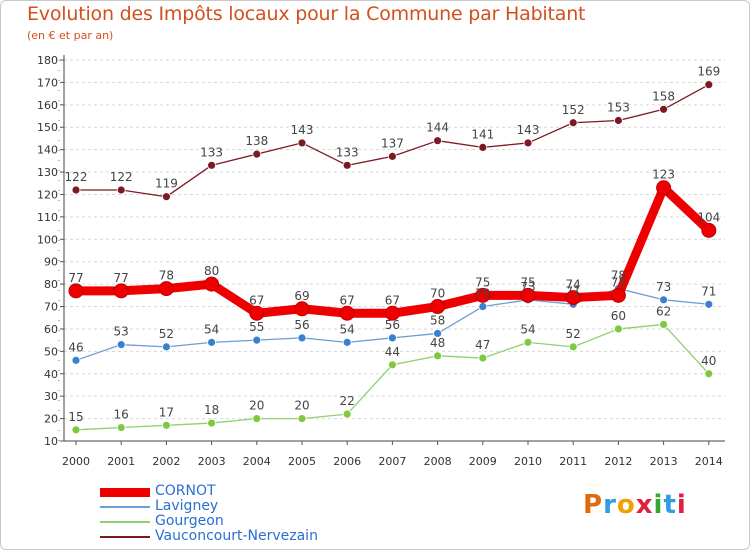  What do you see at coordinates (573, 461) in the screenshot?
I see `x-tick-label: 2011` at bounding box center [573, 461].